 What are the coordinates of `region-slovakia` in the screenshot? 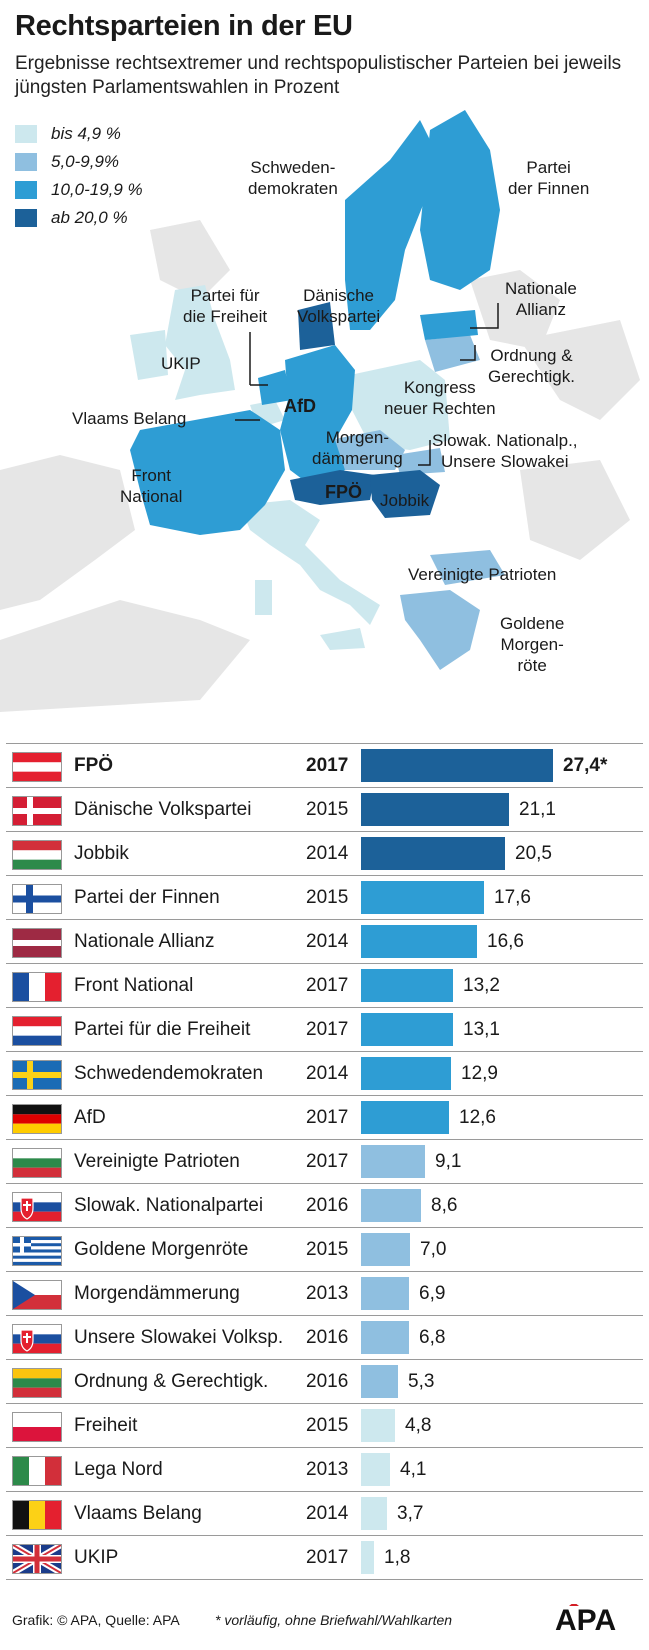 It's located at (420, 461).